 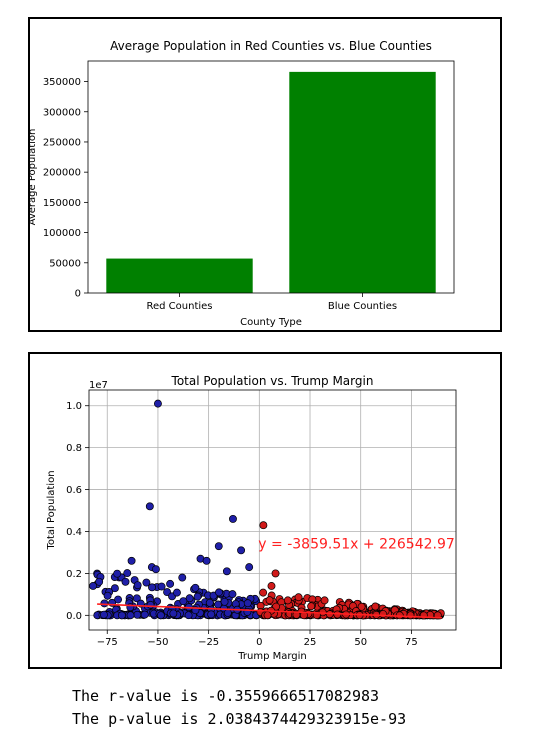 I want to click on y-tick-label: 150000, so click(x=62, y=203).